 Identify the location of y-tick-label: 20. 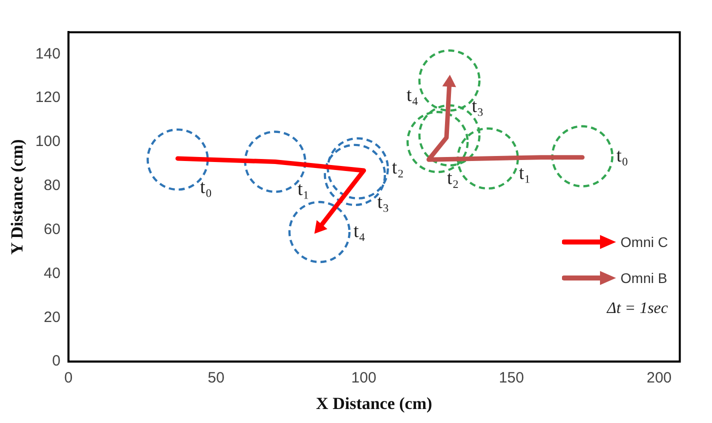
(52, 317).